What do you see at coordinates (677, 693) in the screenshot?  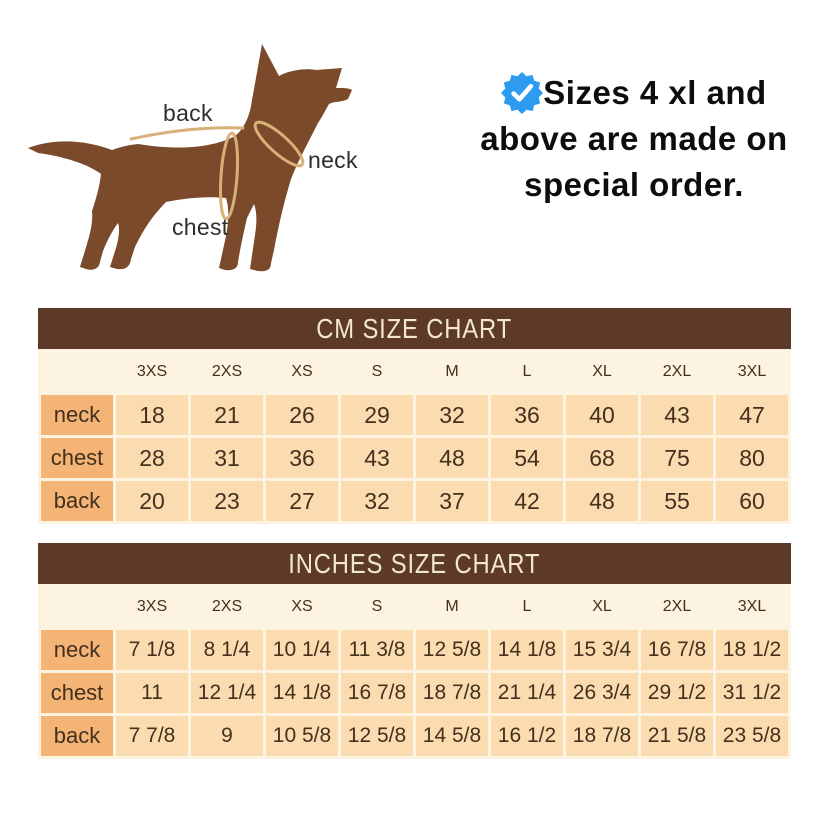 I see `size-value-cell: 29 1/2` at bounding box center [677, 693].